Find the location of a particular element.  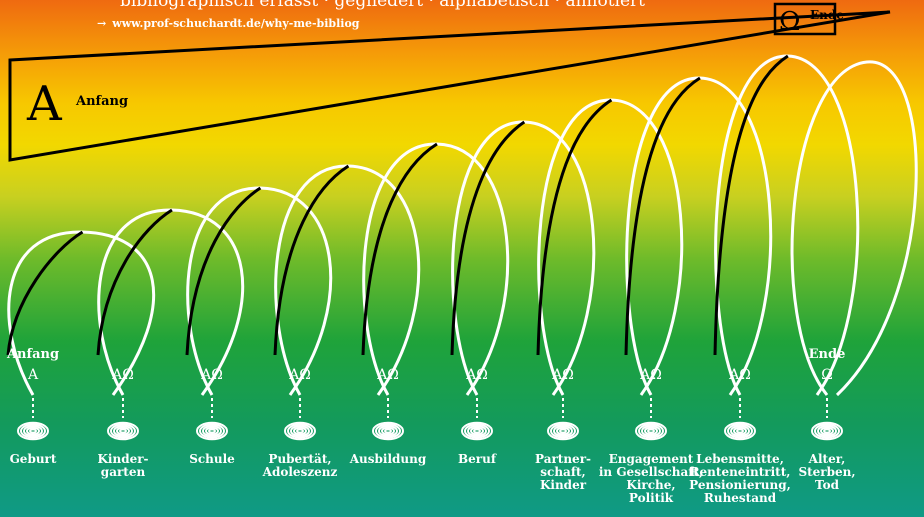

stage-label: Beruf is located at coordinates (477, 459).